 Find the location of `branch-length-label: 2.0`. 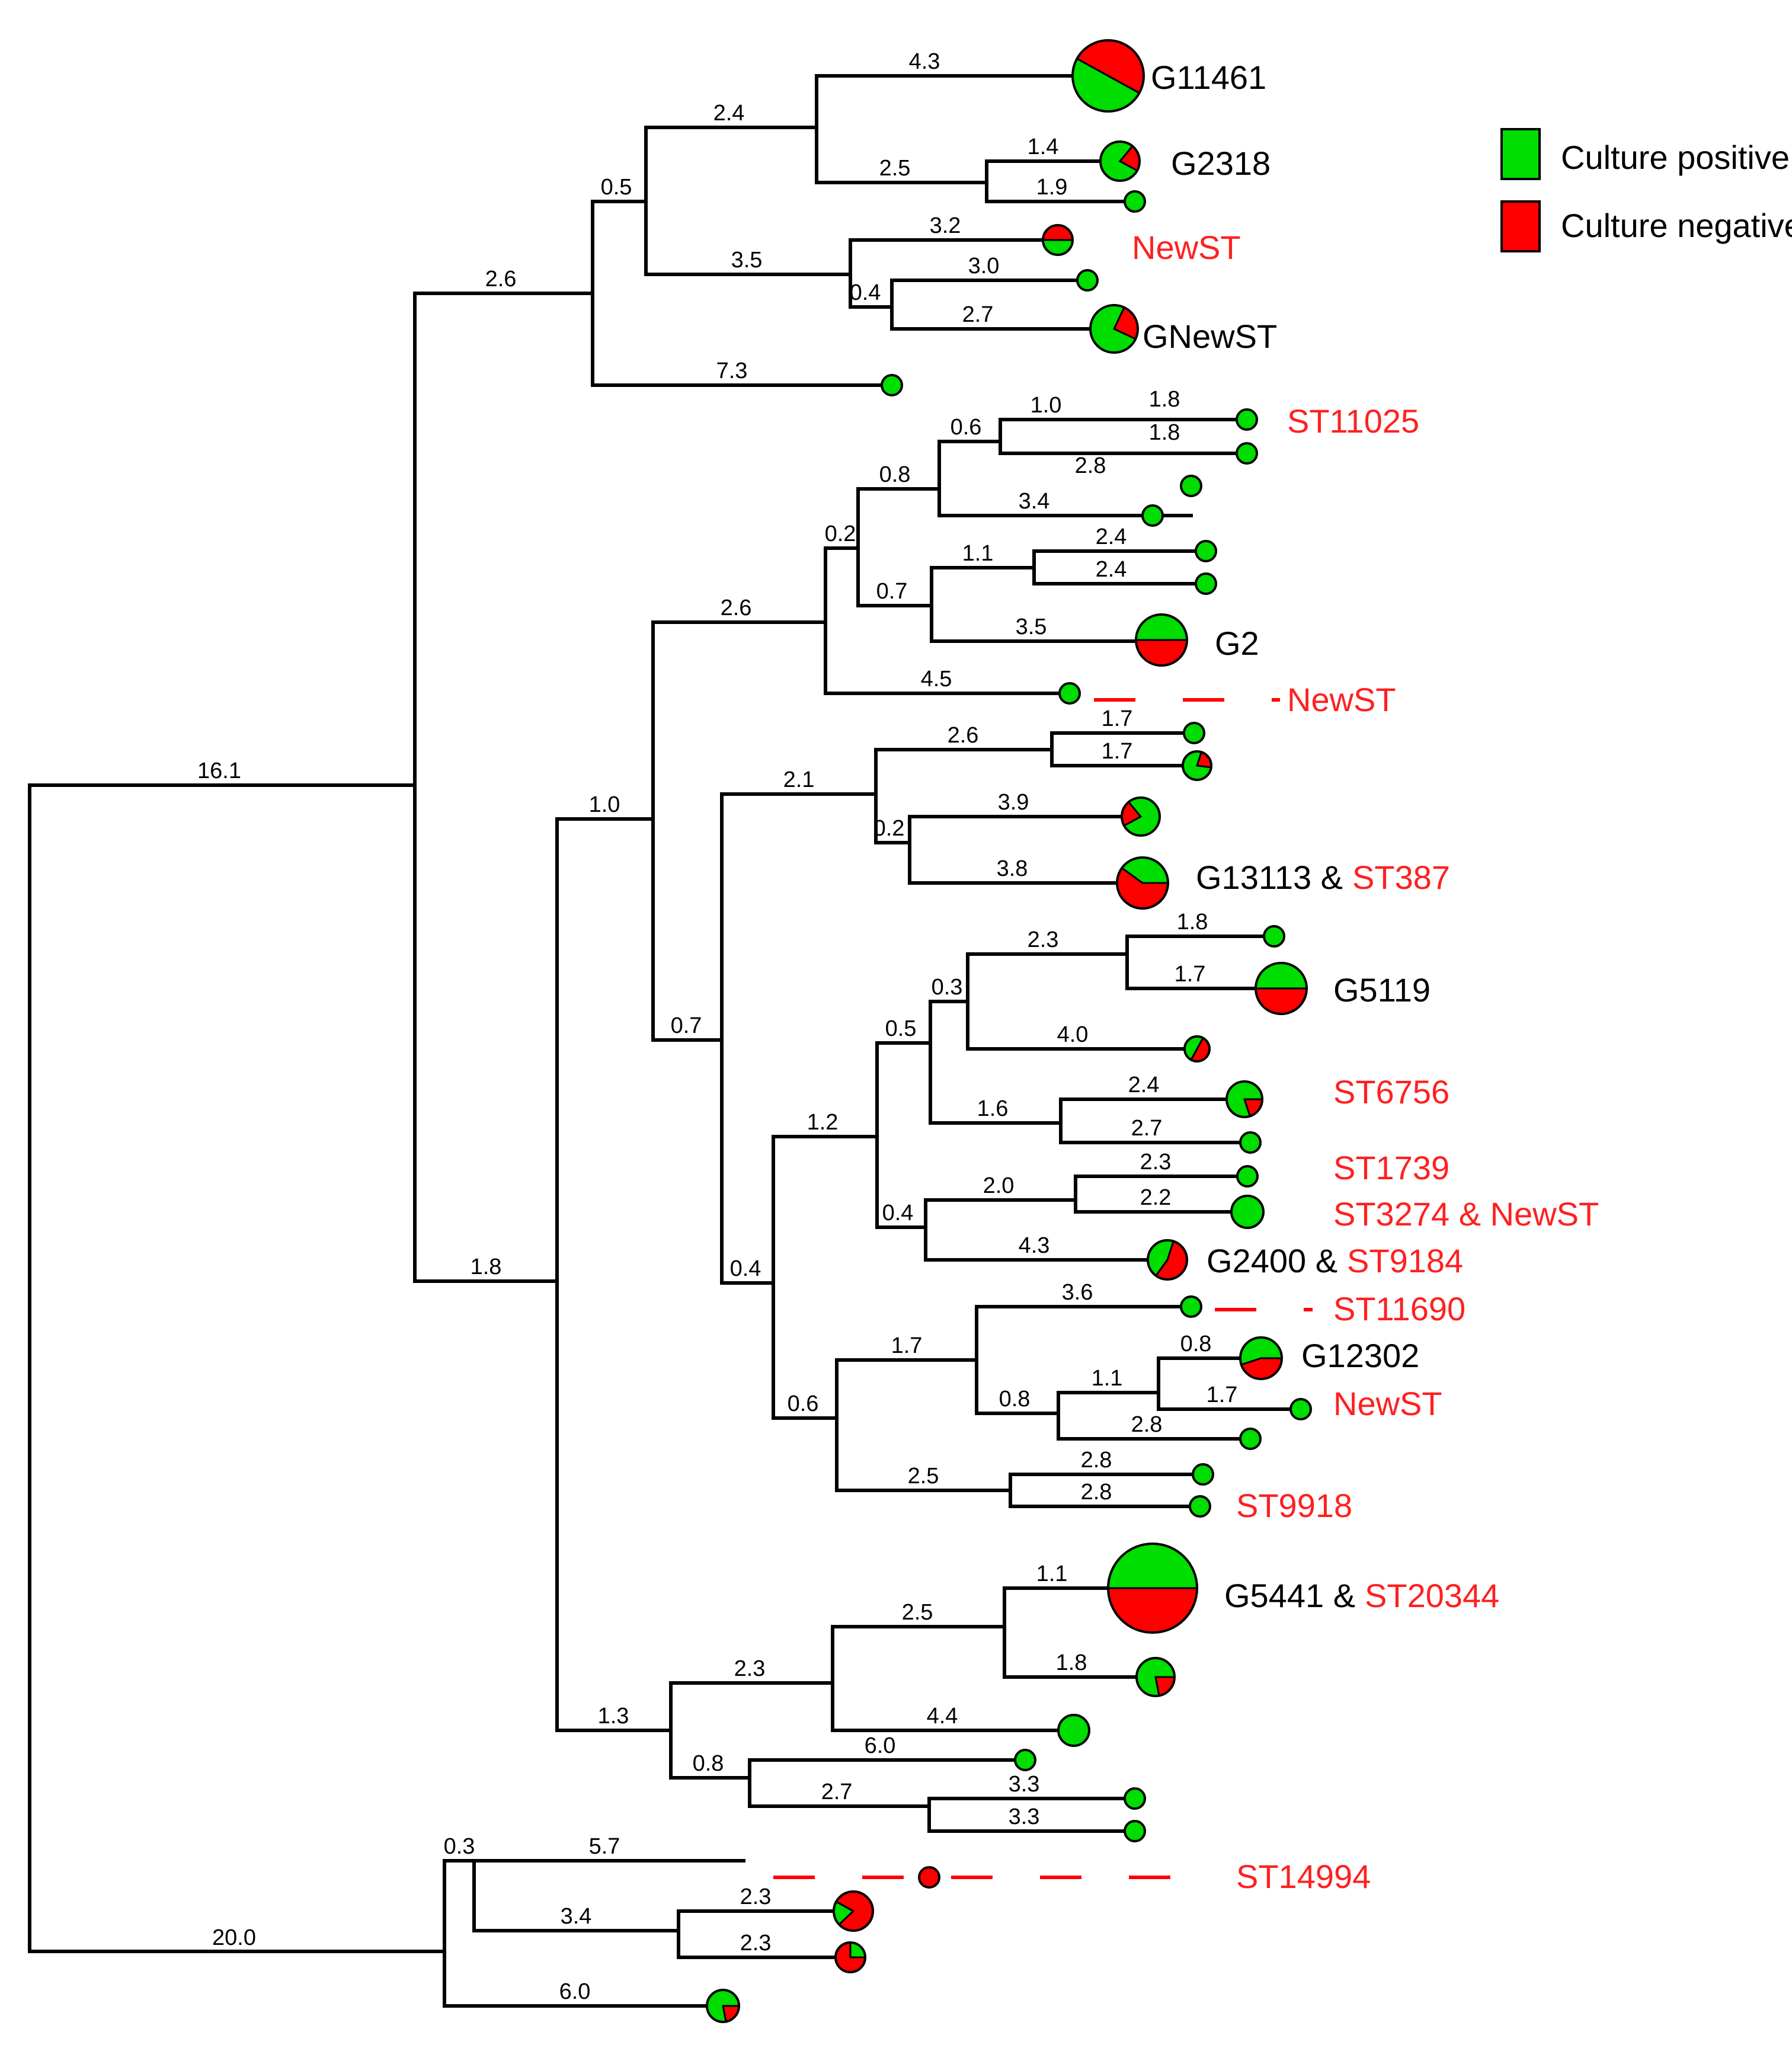

branch-length-label: 2.0 is located at coordinates (999, 1185).